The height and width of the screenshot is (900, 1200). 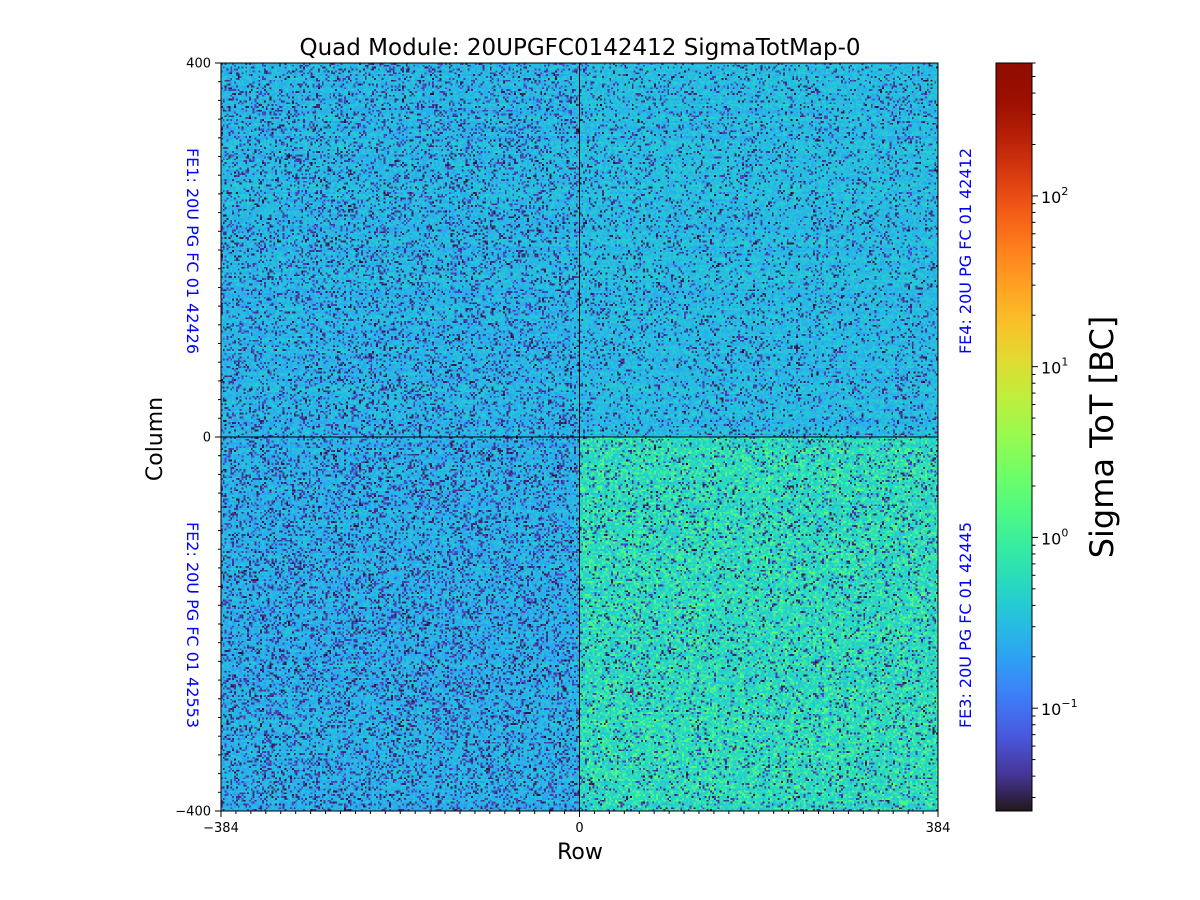 I want to click on y-tick-label: 400, so click(x=198, y=64).